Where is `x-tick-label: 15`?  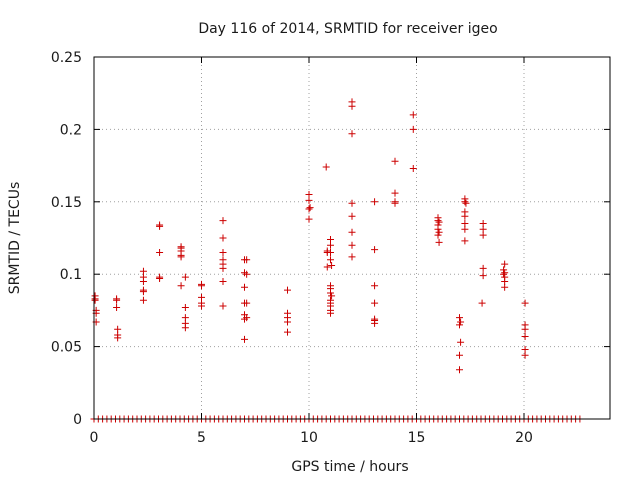
x-tick-label: 15 is located at coordinates (417, 438).